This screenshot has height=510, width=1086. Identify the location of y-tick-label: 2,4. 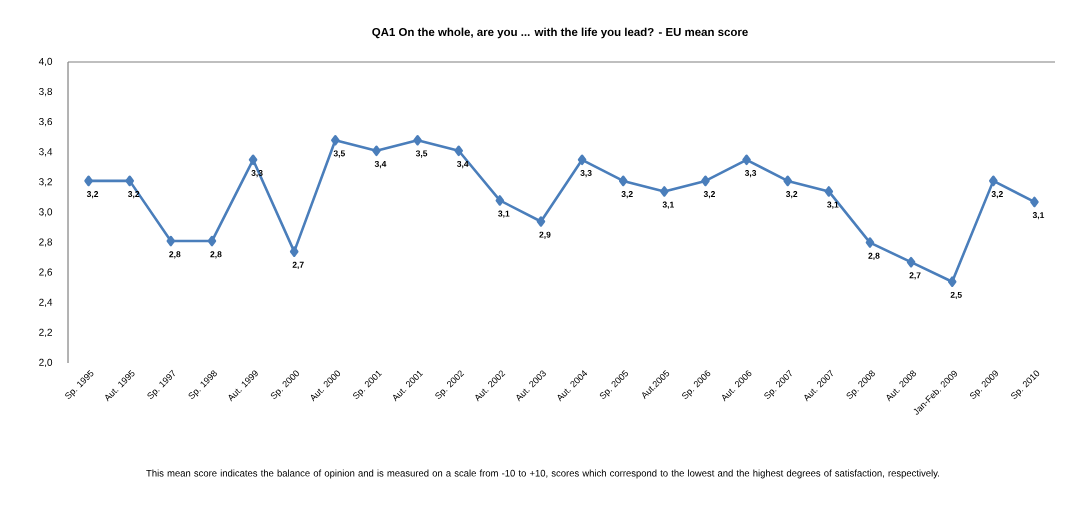
(46, 302).